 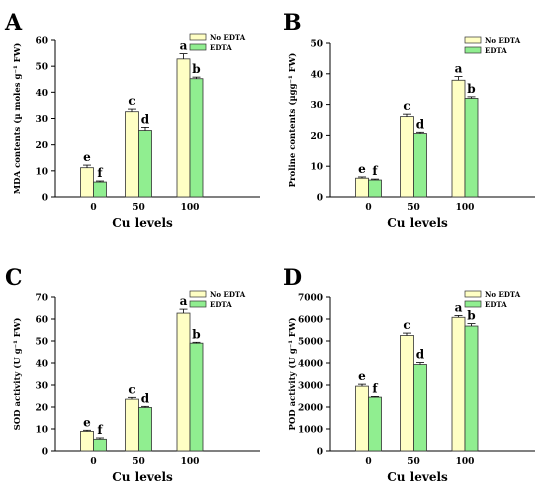 What do you see at coordinates (310, 321) in the screenshot?
I see `y-tick-label: 6000` at bounding box center [310, 321].